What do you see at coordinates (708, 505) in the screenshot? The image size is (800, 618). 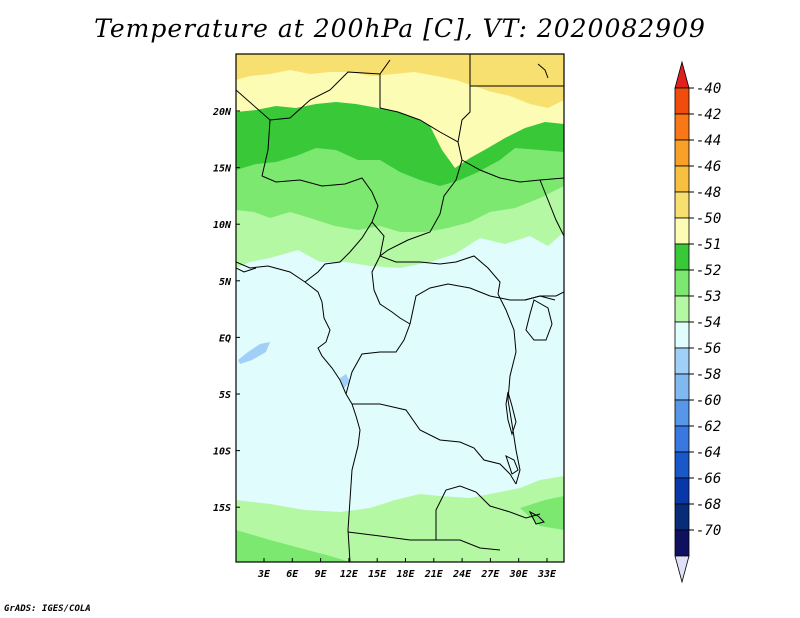 I see `colorbar-label: -68` at bounding box center [708, 505].